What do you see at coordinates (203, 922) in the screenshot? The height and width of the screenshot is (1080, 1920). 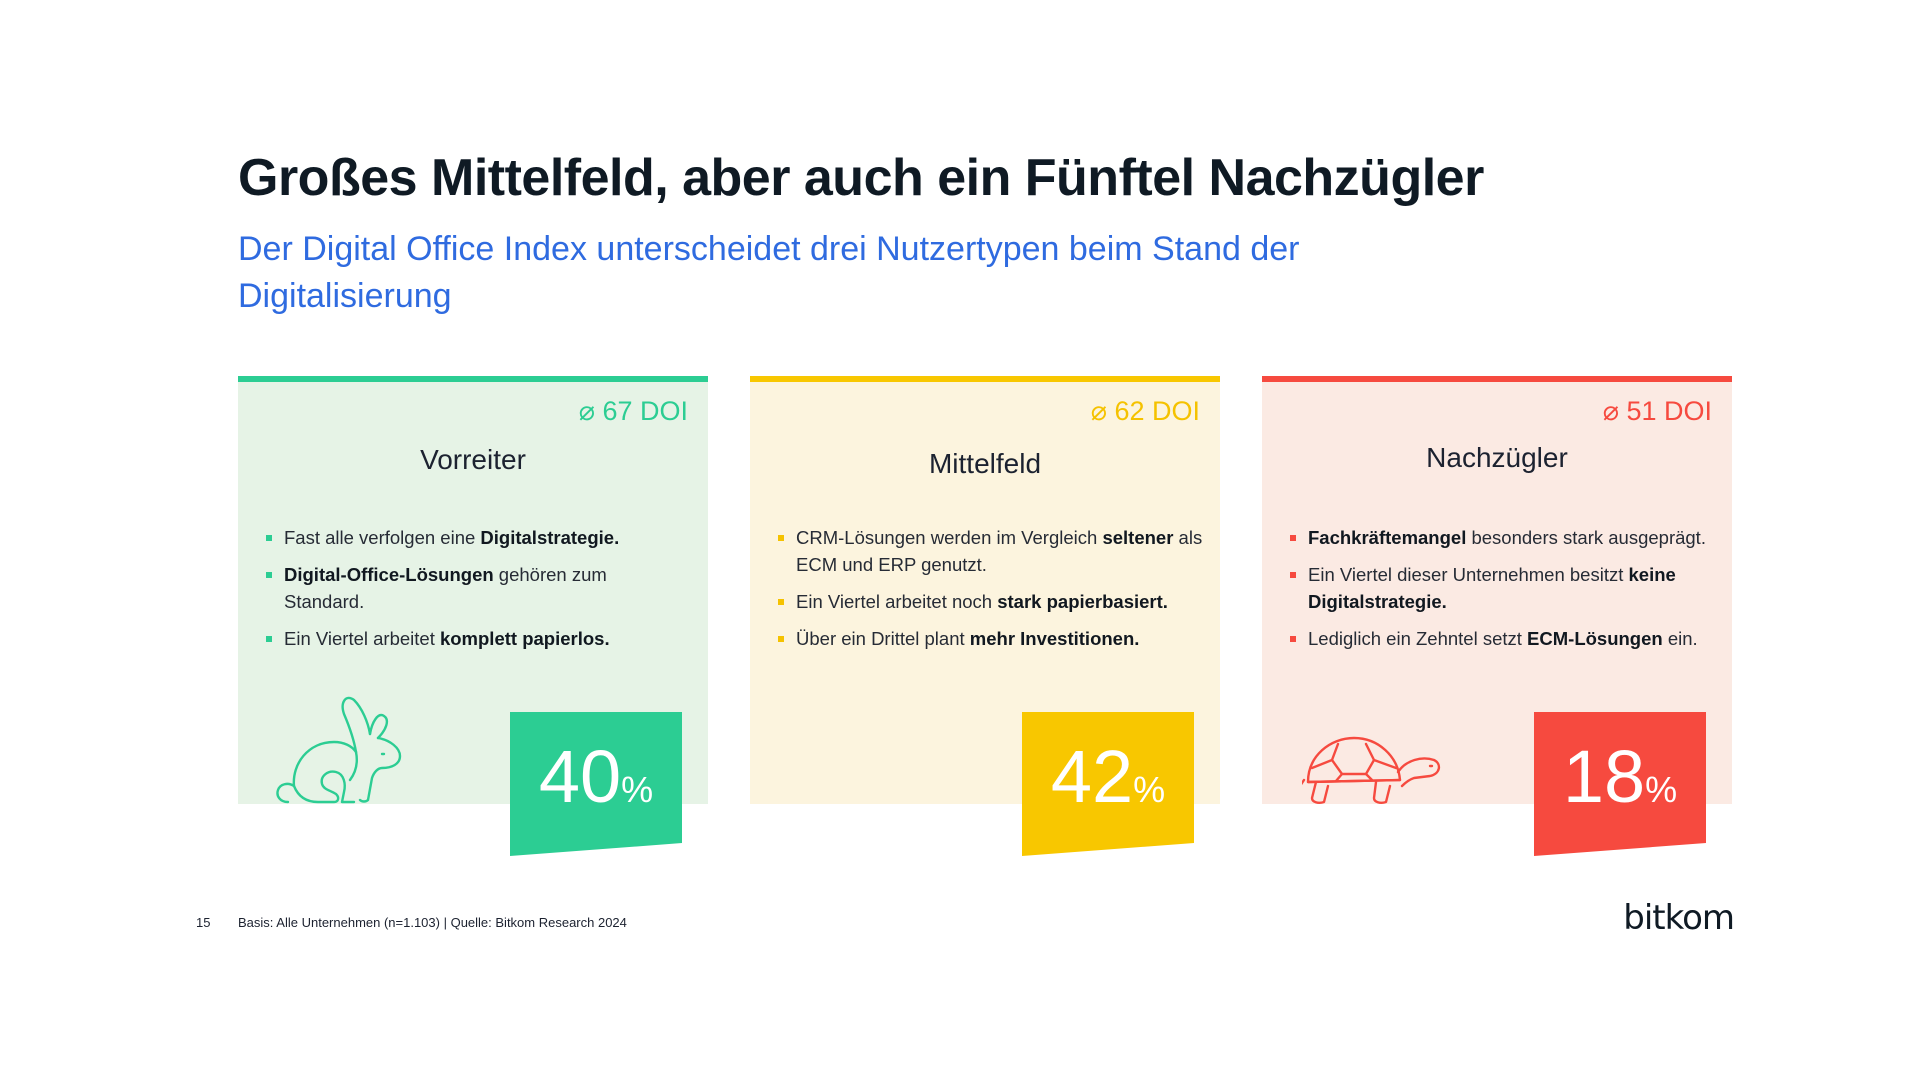 I see `page-number: 15` at bounding box center [203, 922].